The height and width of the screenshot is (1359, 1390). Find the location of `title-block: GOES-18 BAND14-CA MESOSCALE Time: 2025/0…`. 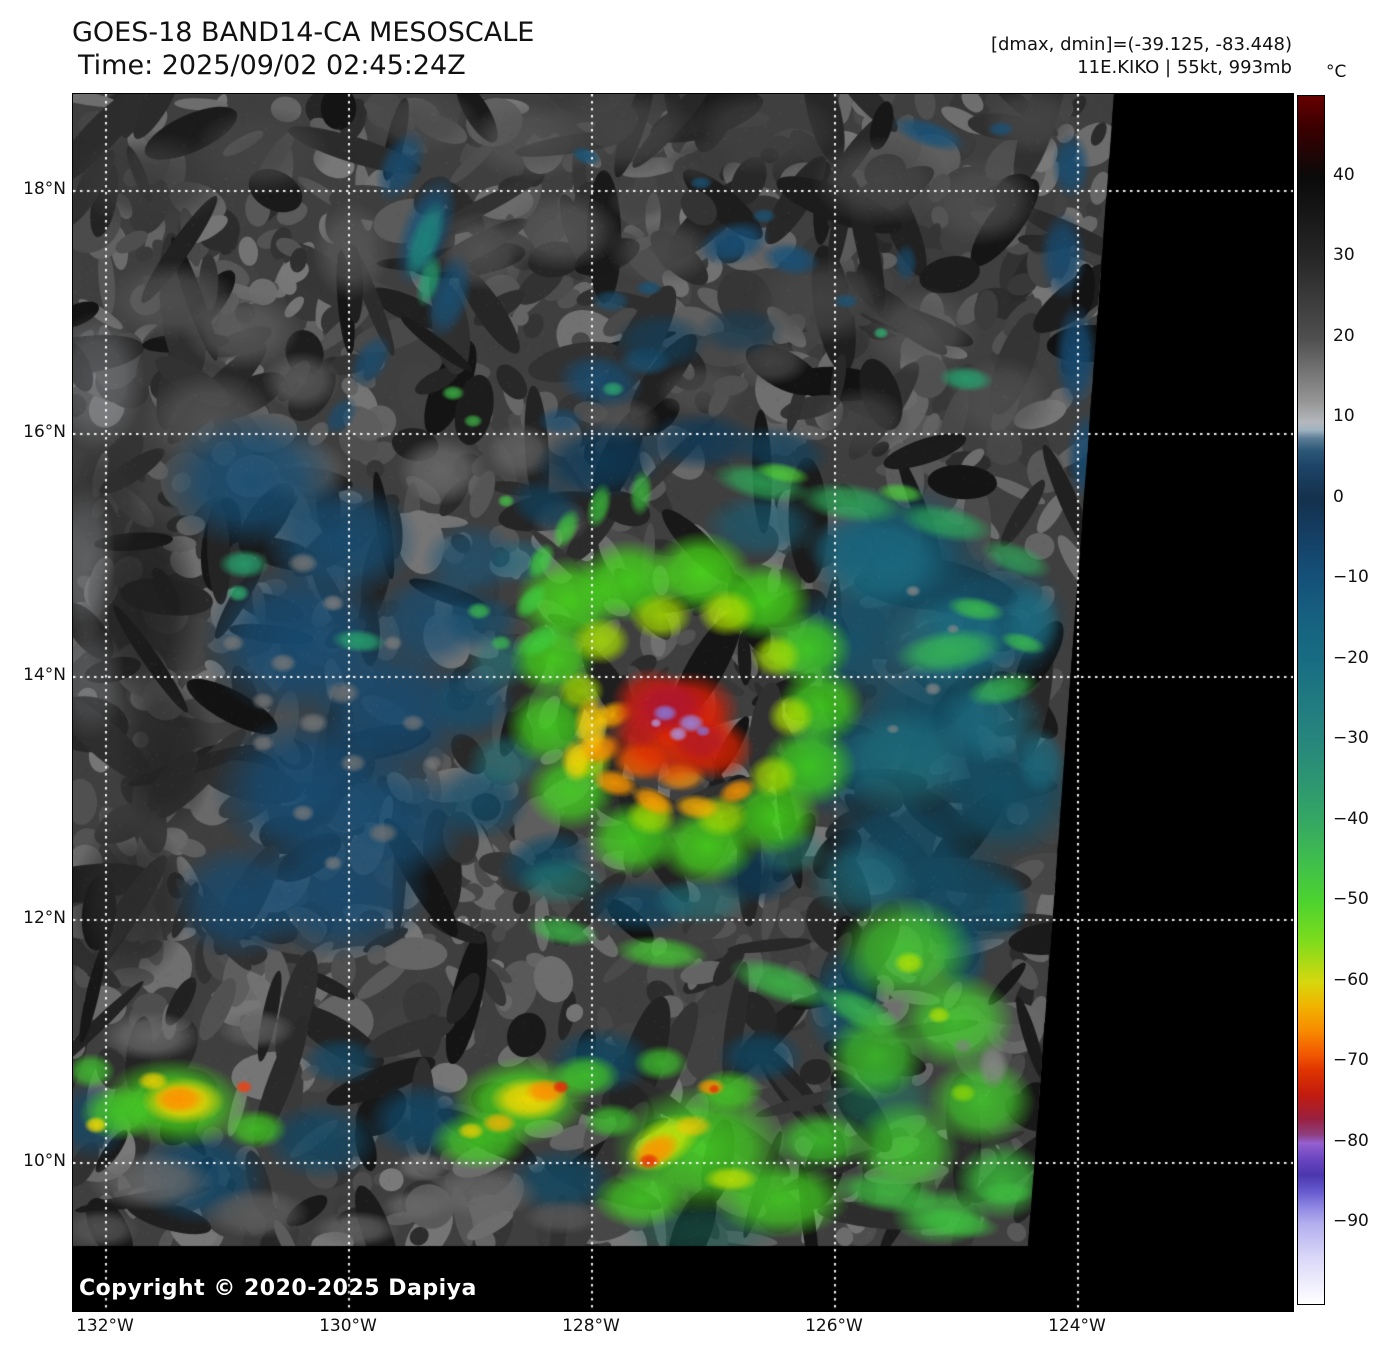

title-block: GOES-18 BAND14-CA MESOSCALE Time: 2025/0… is located at coordinates (303, 49).